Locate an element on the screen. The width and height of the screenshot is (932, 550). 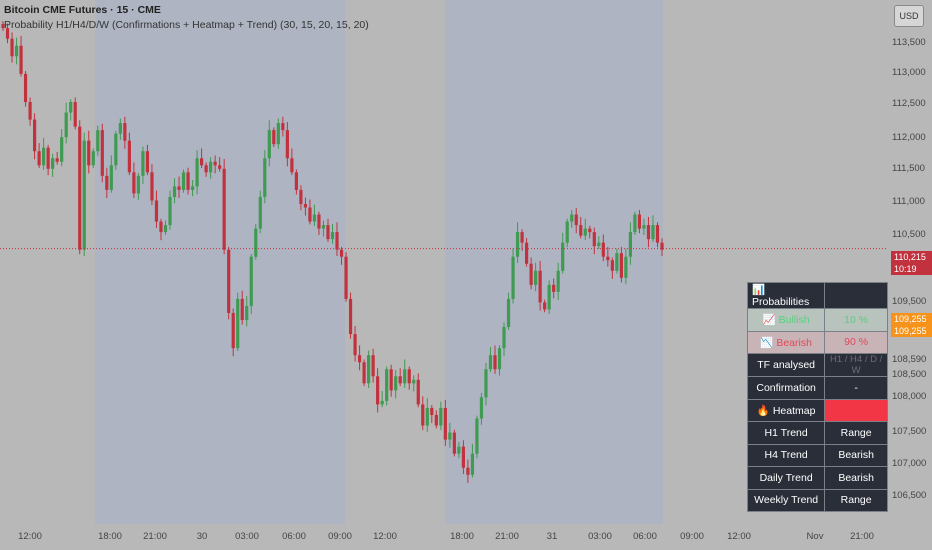
price-tick: 112,500 is located at coordinates (909, 103).